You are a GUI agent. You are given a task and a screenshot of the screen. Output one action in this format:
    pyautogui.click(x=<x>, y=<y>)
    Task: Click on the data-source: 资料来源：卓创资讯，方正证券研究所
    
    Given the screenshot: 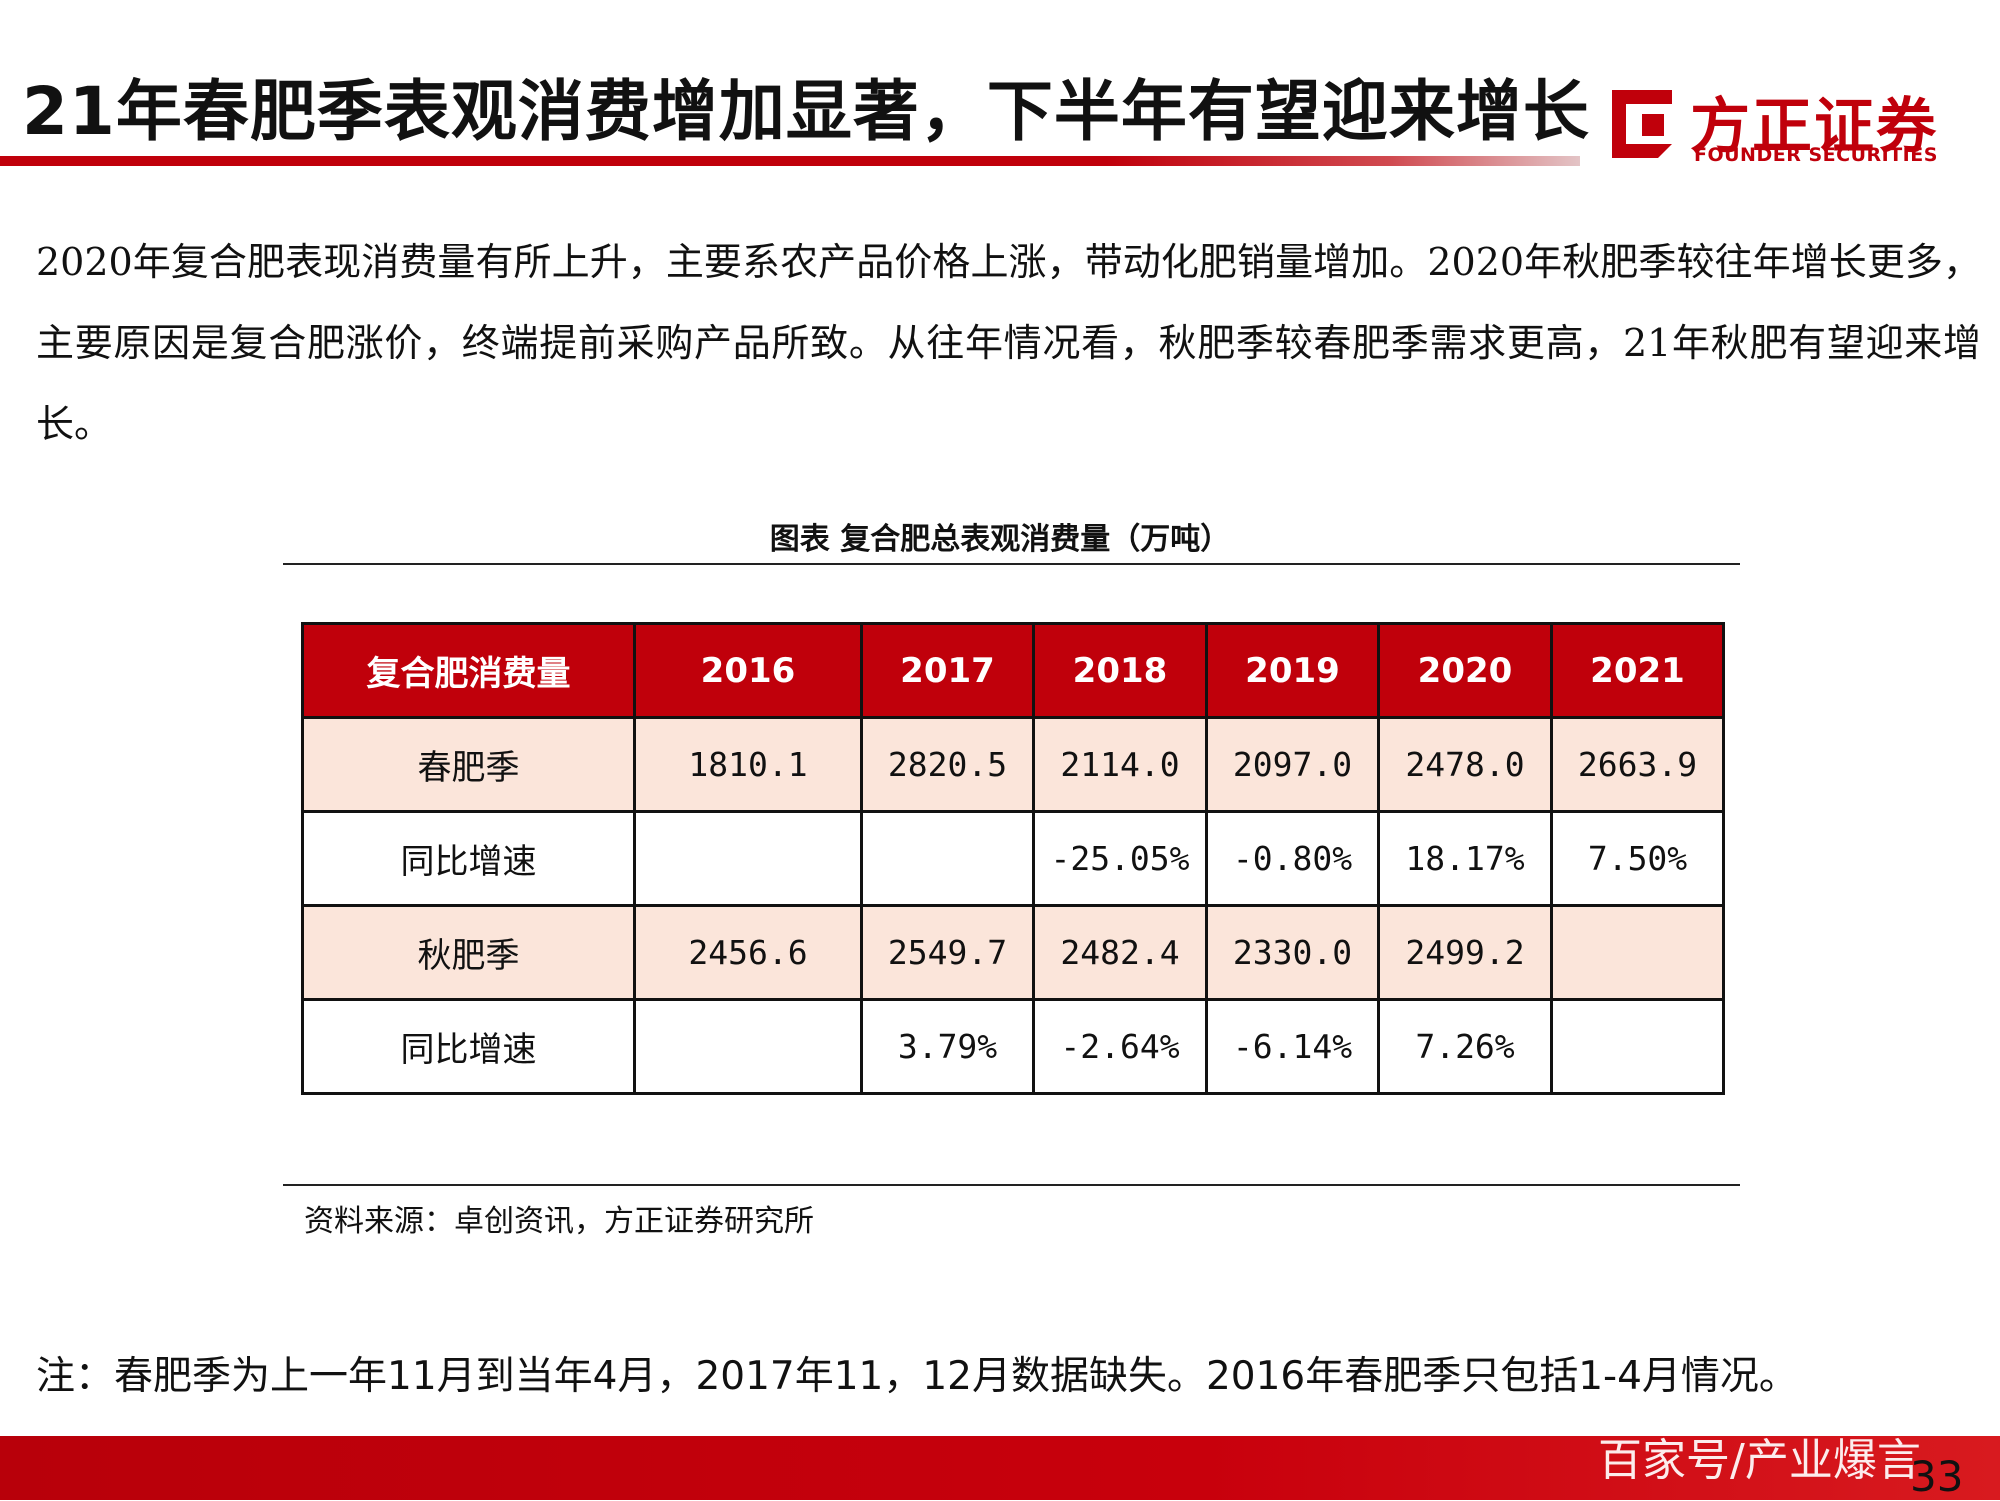 What is the action you would take?
    pyautogui.click(x=559, y=1221)
    